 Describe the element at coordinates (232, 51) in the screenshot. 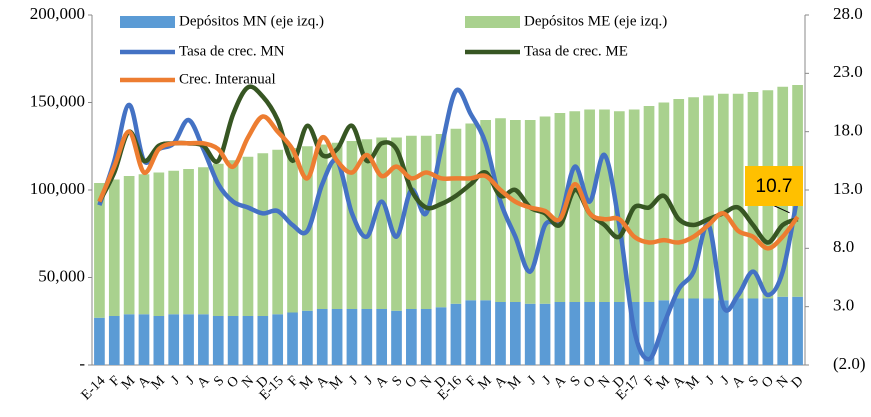

I see `legend-label: Tasa de crec. MN` at that location.